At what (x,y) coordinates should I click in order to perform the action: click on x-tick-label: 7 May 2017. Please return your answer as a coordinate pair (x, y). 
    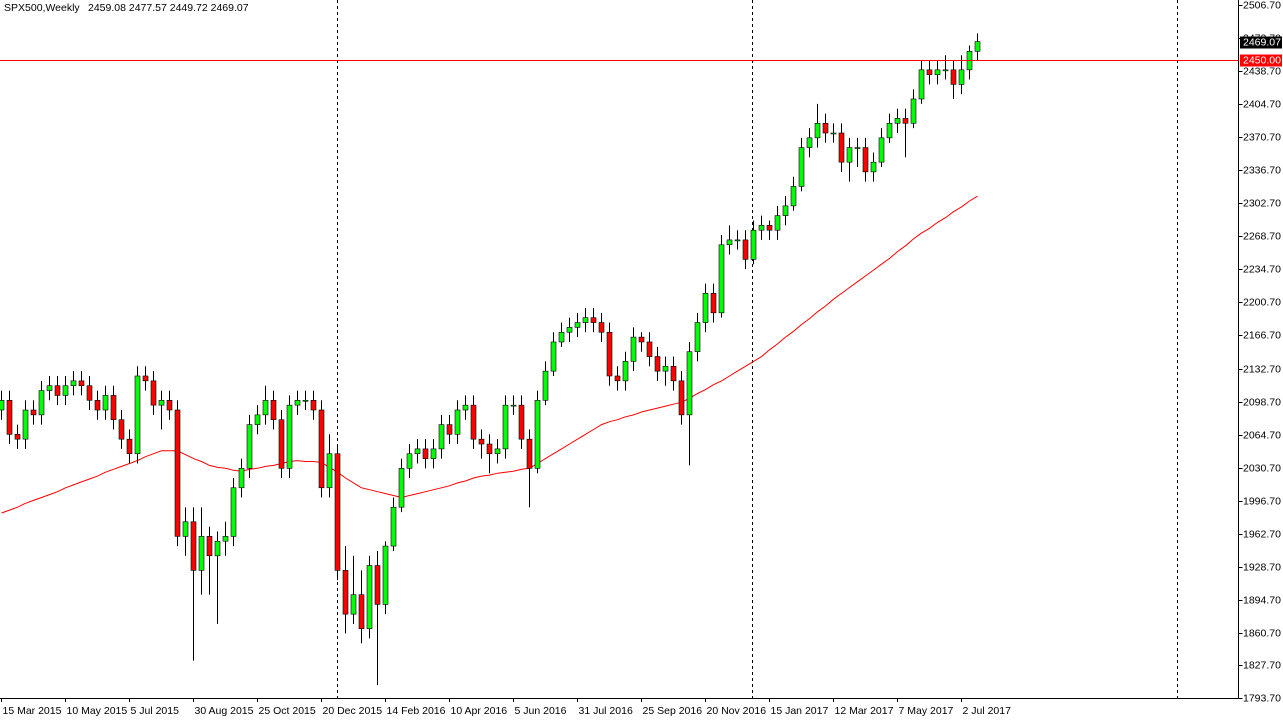
    Looking at the image, I should click on (926, 711).